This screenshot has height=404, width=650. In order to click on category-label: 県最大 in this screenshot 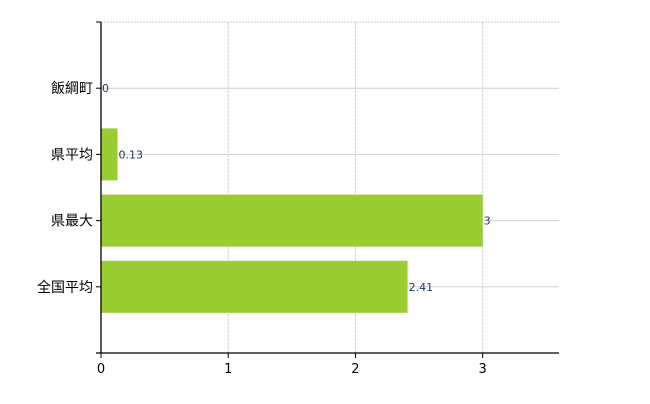, I will do `click(72, 222)`.